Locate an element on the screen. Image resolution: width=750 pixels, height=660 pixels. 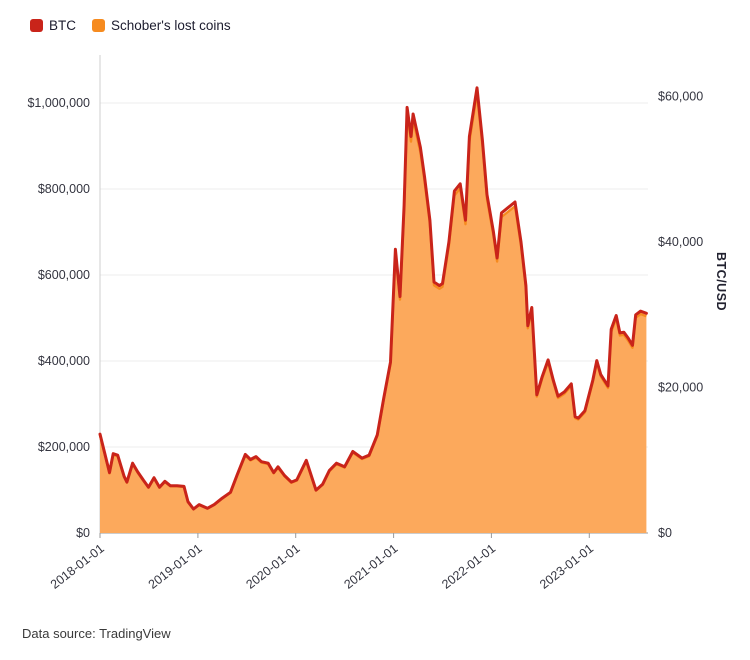
chart-legend: BTC Schober's lost coins is located at coordinates (130, 25).